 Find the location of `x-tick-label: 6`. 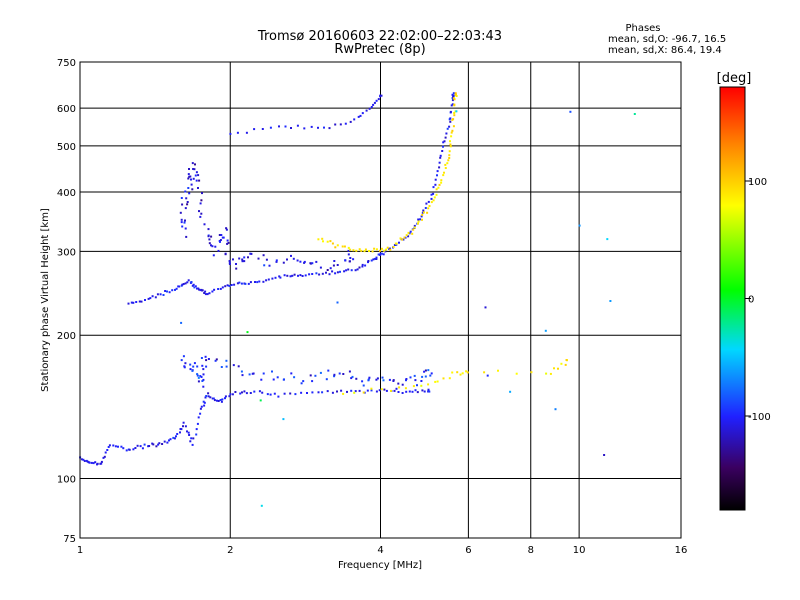

x-tick-label: 6 is located at coordinates (468, 550).